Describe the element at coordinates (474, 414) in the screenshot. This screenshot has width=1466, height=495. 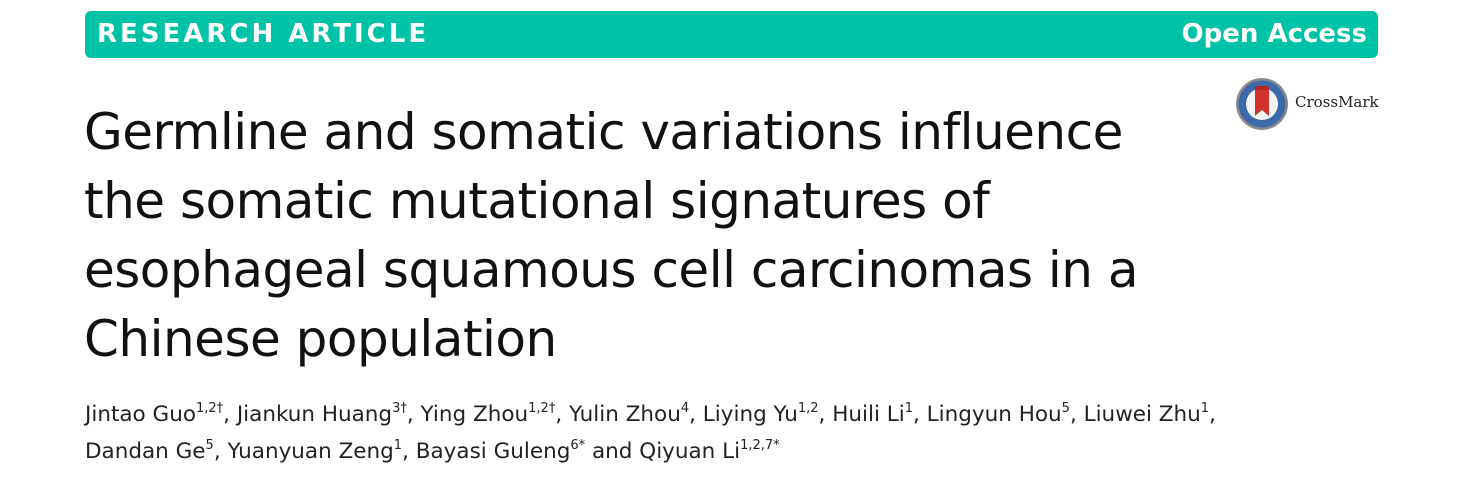
I see `author-name: Ying Zhou` at that location.